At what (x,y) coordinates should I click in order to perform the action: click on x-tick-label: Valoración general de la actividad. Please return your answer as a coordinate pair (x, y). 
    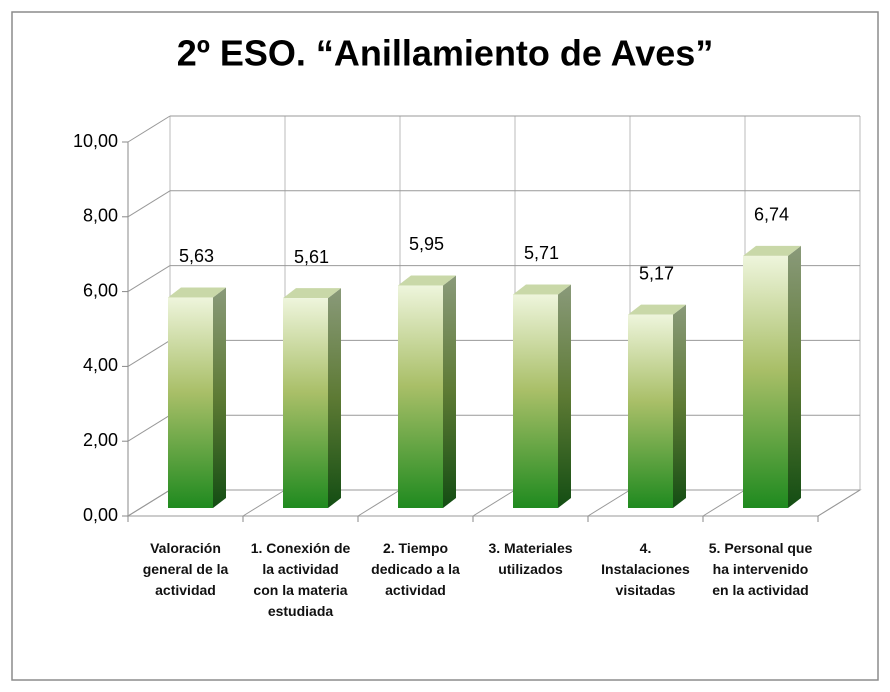
    Looking at the image, I should click on (185, 569).